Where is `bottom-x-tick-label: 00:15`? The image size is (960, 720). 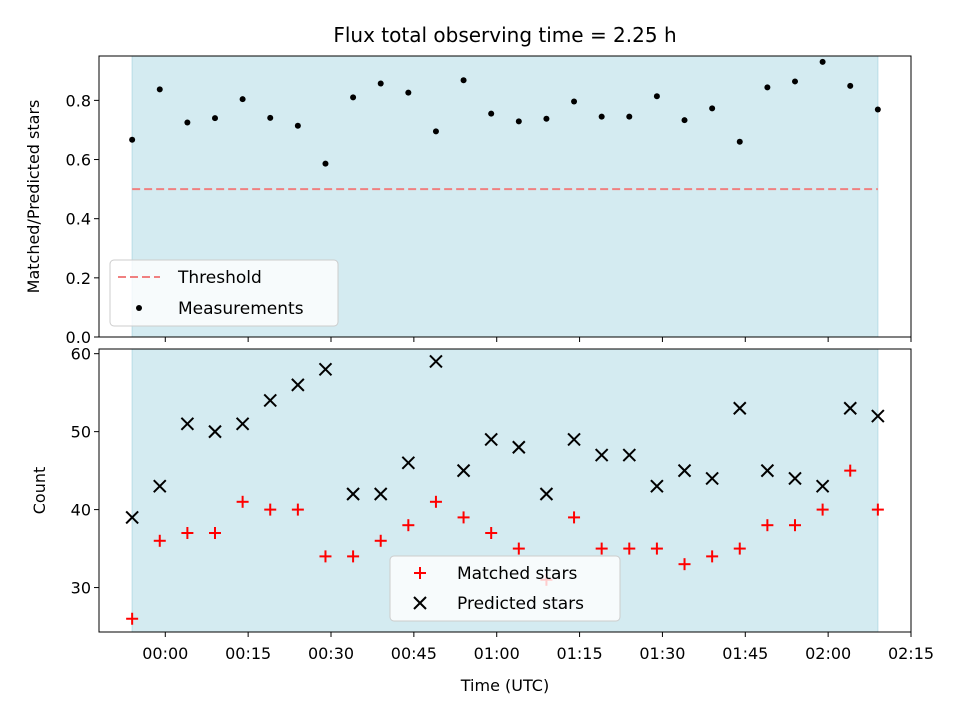 bottom-x-tick-label: 00:15 is located at coordinates (248, 653).